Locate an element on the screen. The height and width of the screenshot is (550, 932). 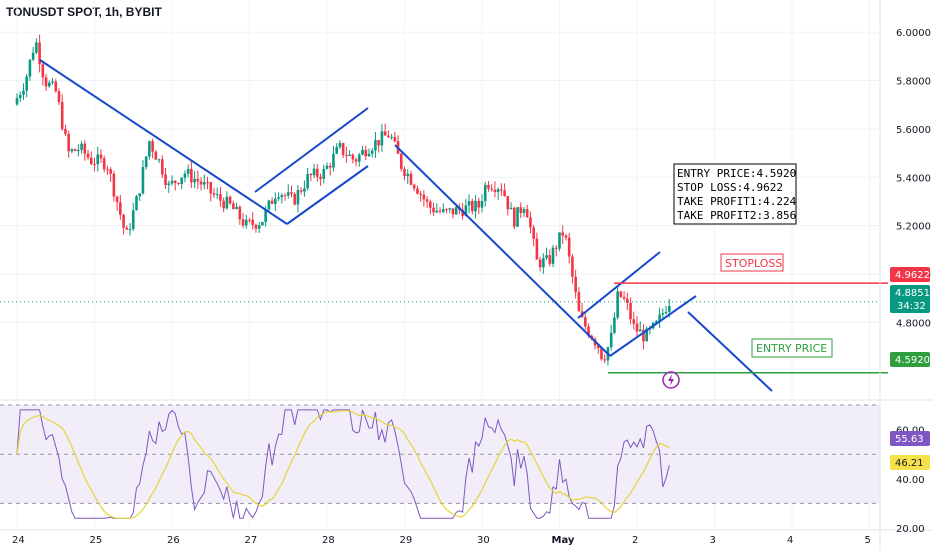
svg-text: STOPLOSS is located at coordinates (753, 263).